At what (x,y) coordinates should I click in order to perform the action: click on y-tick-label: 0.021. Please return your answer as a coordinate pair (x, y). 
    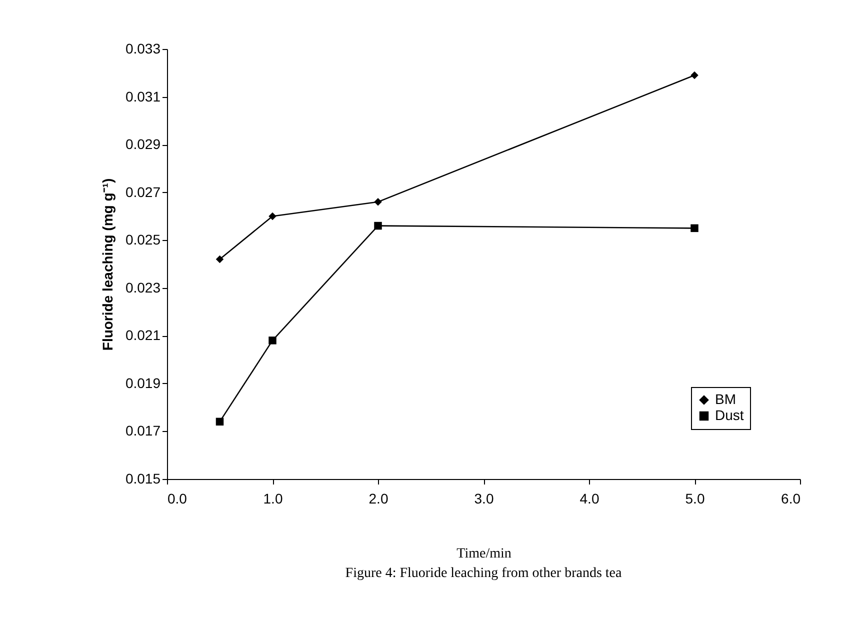
    Looking at the image, I should click on (143, 335).